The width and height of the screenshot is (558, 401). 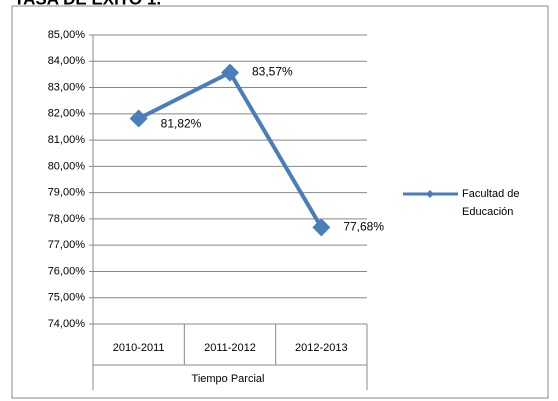 What do you see at coordinates (67, 114) in the screenshot?
I see `y-tick-label: 82,00%` at bounding box center [67, 114].